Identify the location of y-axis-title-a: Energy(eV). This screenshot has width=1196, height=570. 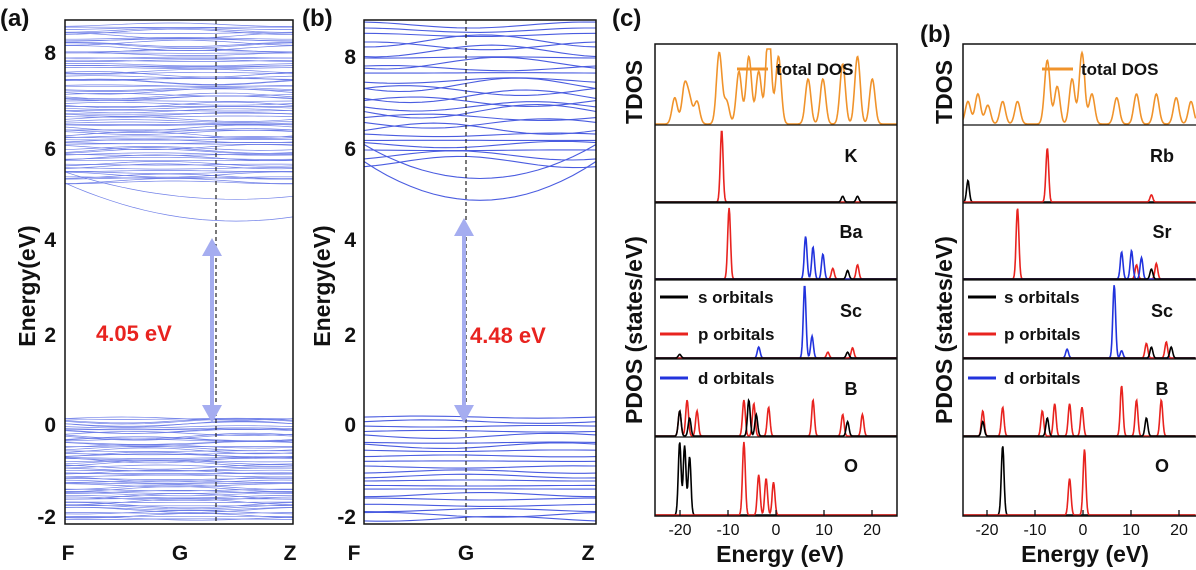
(27, 285).